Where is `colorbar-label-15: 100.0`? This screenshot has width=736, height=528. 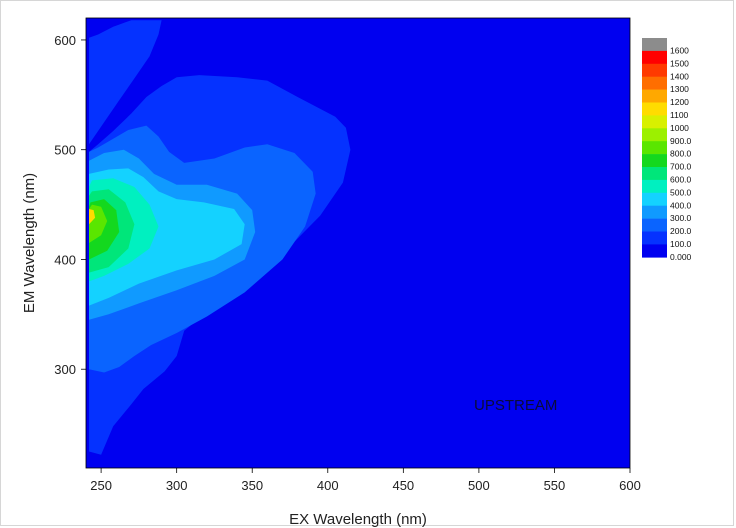 colorbar-label-15: 100.0 is located at coordinates (681, 244).